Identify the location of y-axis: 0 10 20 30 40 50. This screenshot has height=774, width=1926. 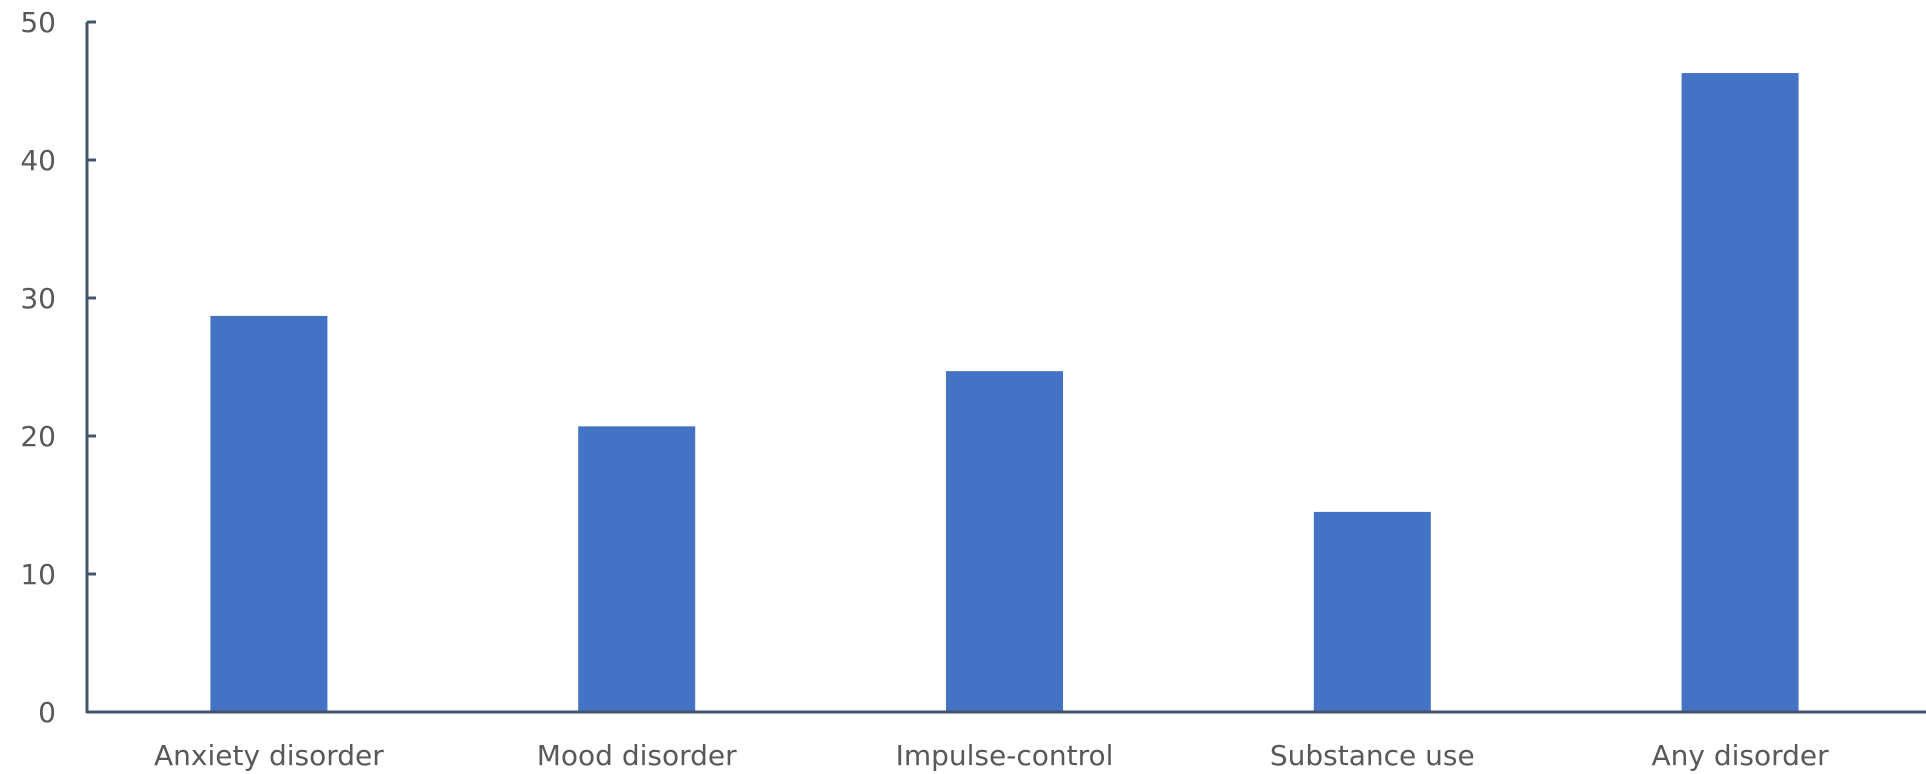
(58, 367).